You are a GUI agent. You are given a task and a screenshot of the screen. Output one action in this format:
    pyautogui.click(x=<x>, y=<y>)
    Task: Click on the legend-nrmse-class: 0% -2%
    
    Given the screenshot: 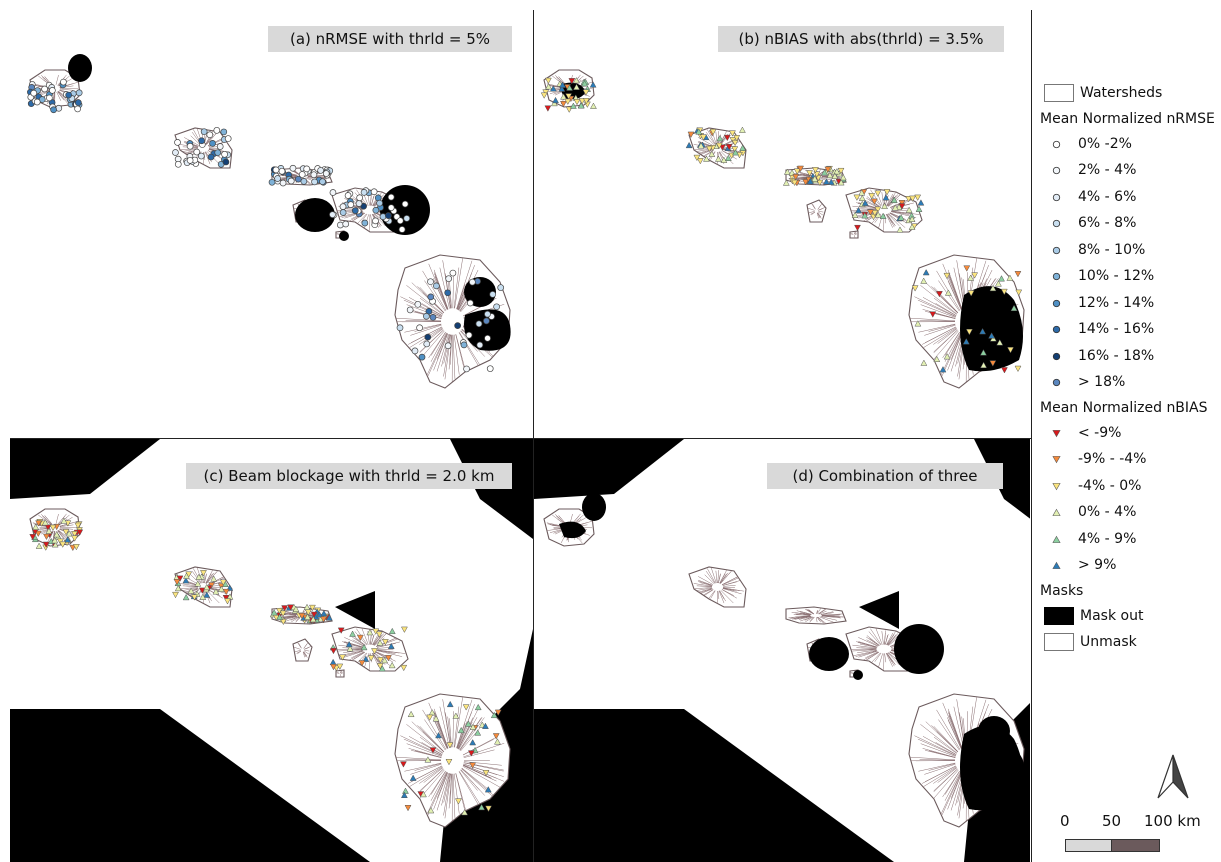 What is the action you would take?
    pyautogui.click(x=1130, y=144)
    